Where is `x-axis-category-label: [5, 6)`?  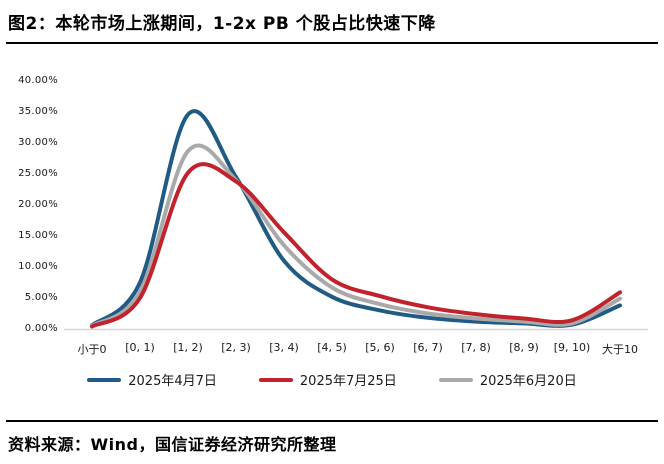 x-axis-category-label: [5, 6) is located at coordinates (380, 347).